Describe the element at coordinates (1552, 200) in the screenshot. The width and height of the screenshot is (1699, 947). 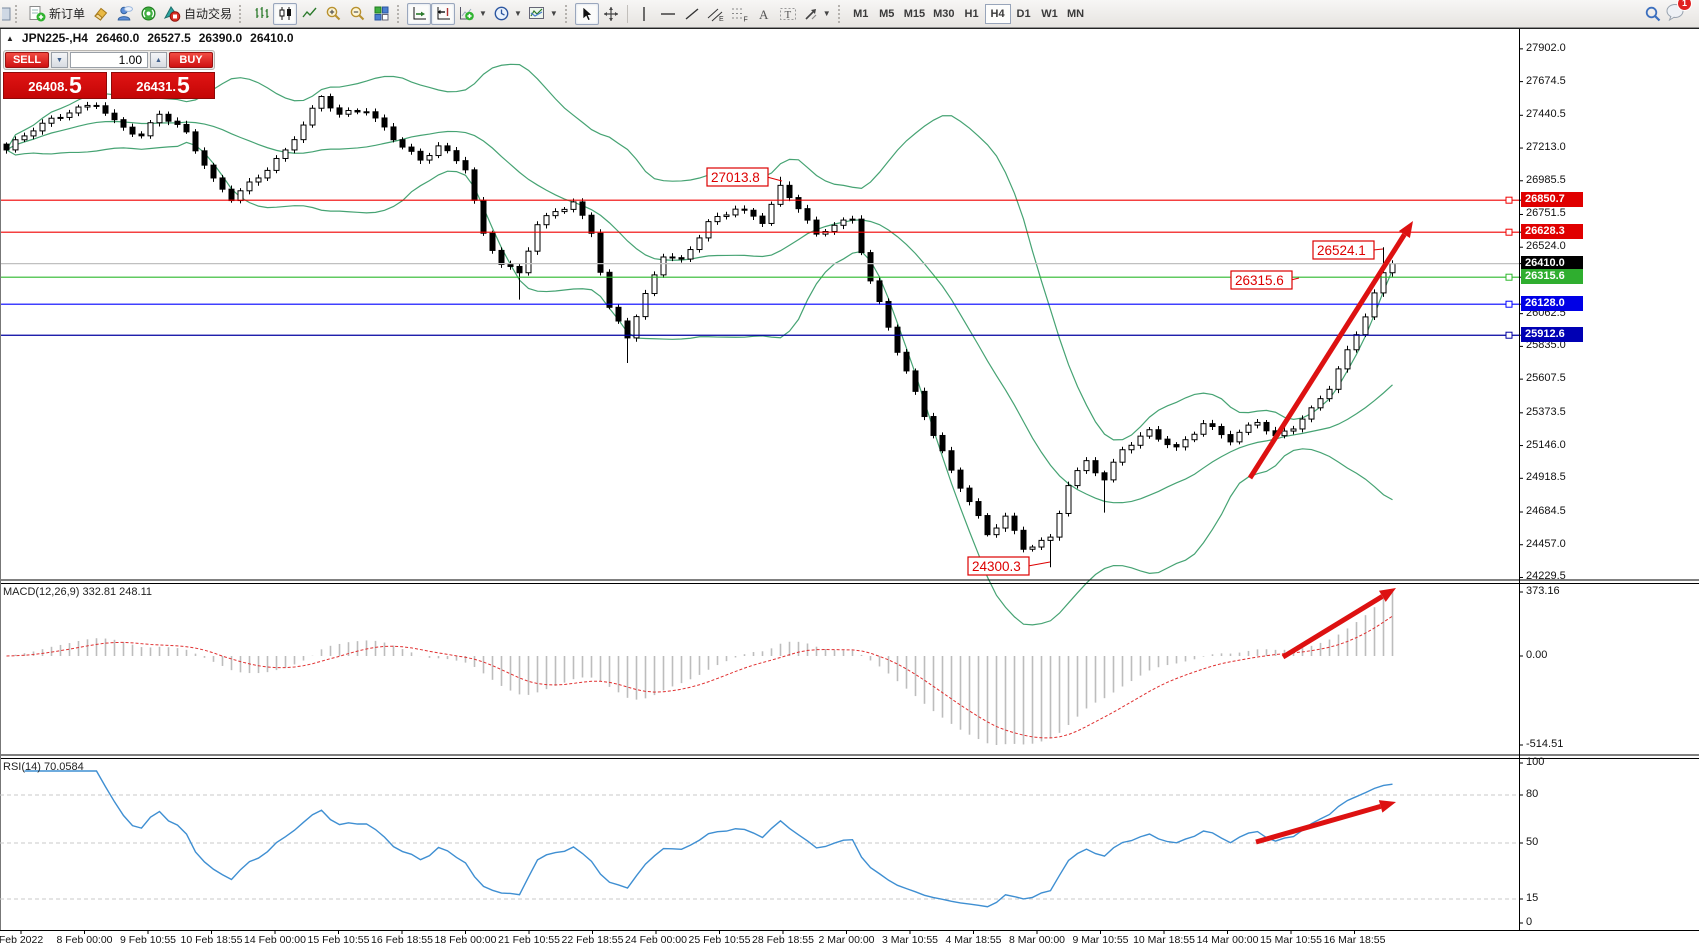
I see `price-level-badge: 26850.7` at that location.